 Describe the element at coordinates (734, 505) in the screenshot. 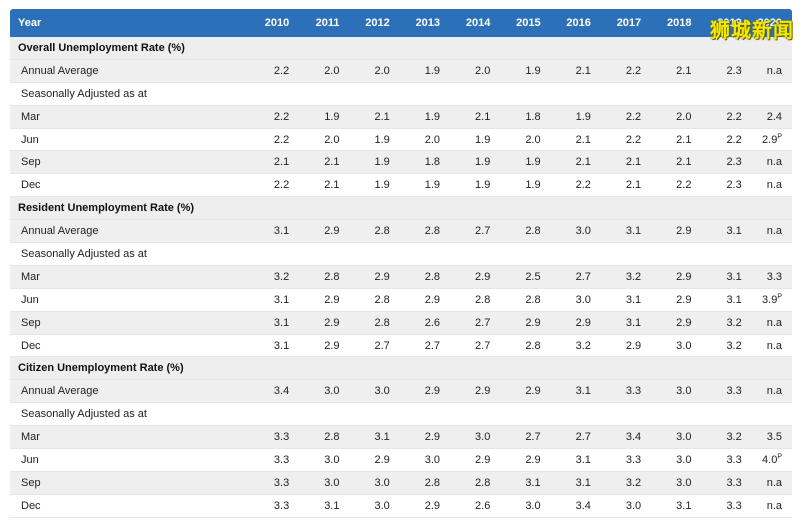

I see `cell-value: 3.3` at that location.